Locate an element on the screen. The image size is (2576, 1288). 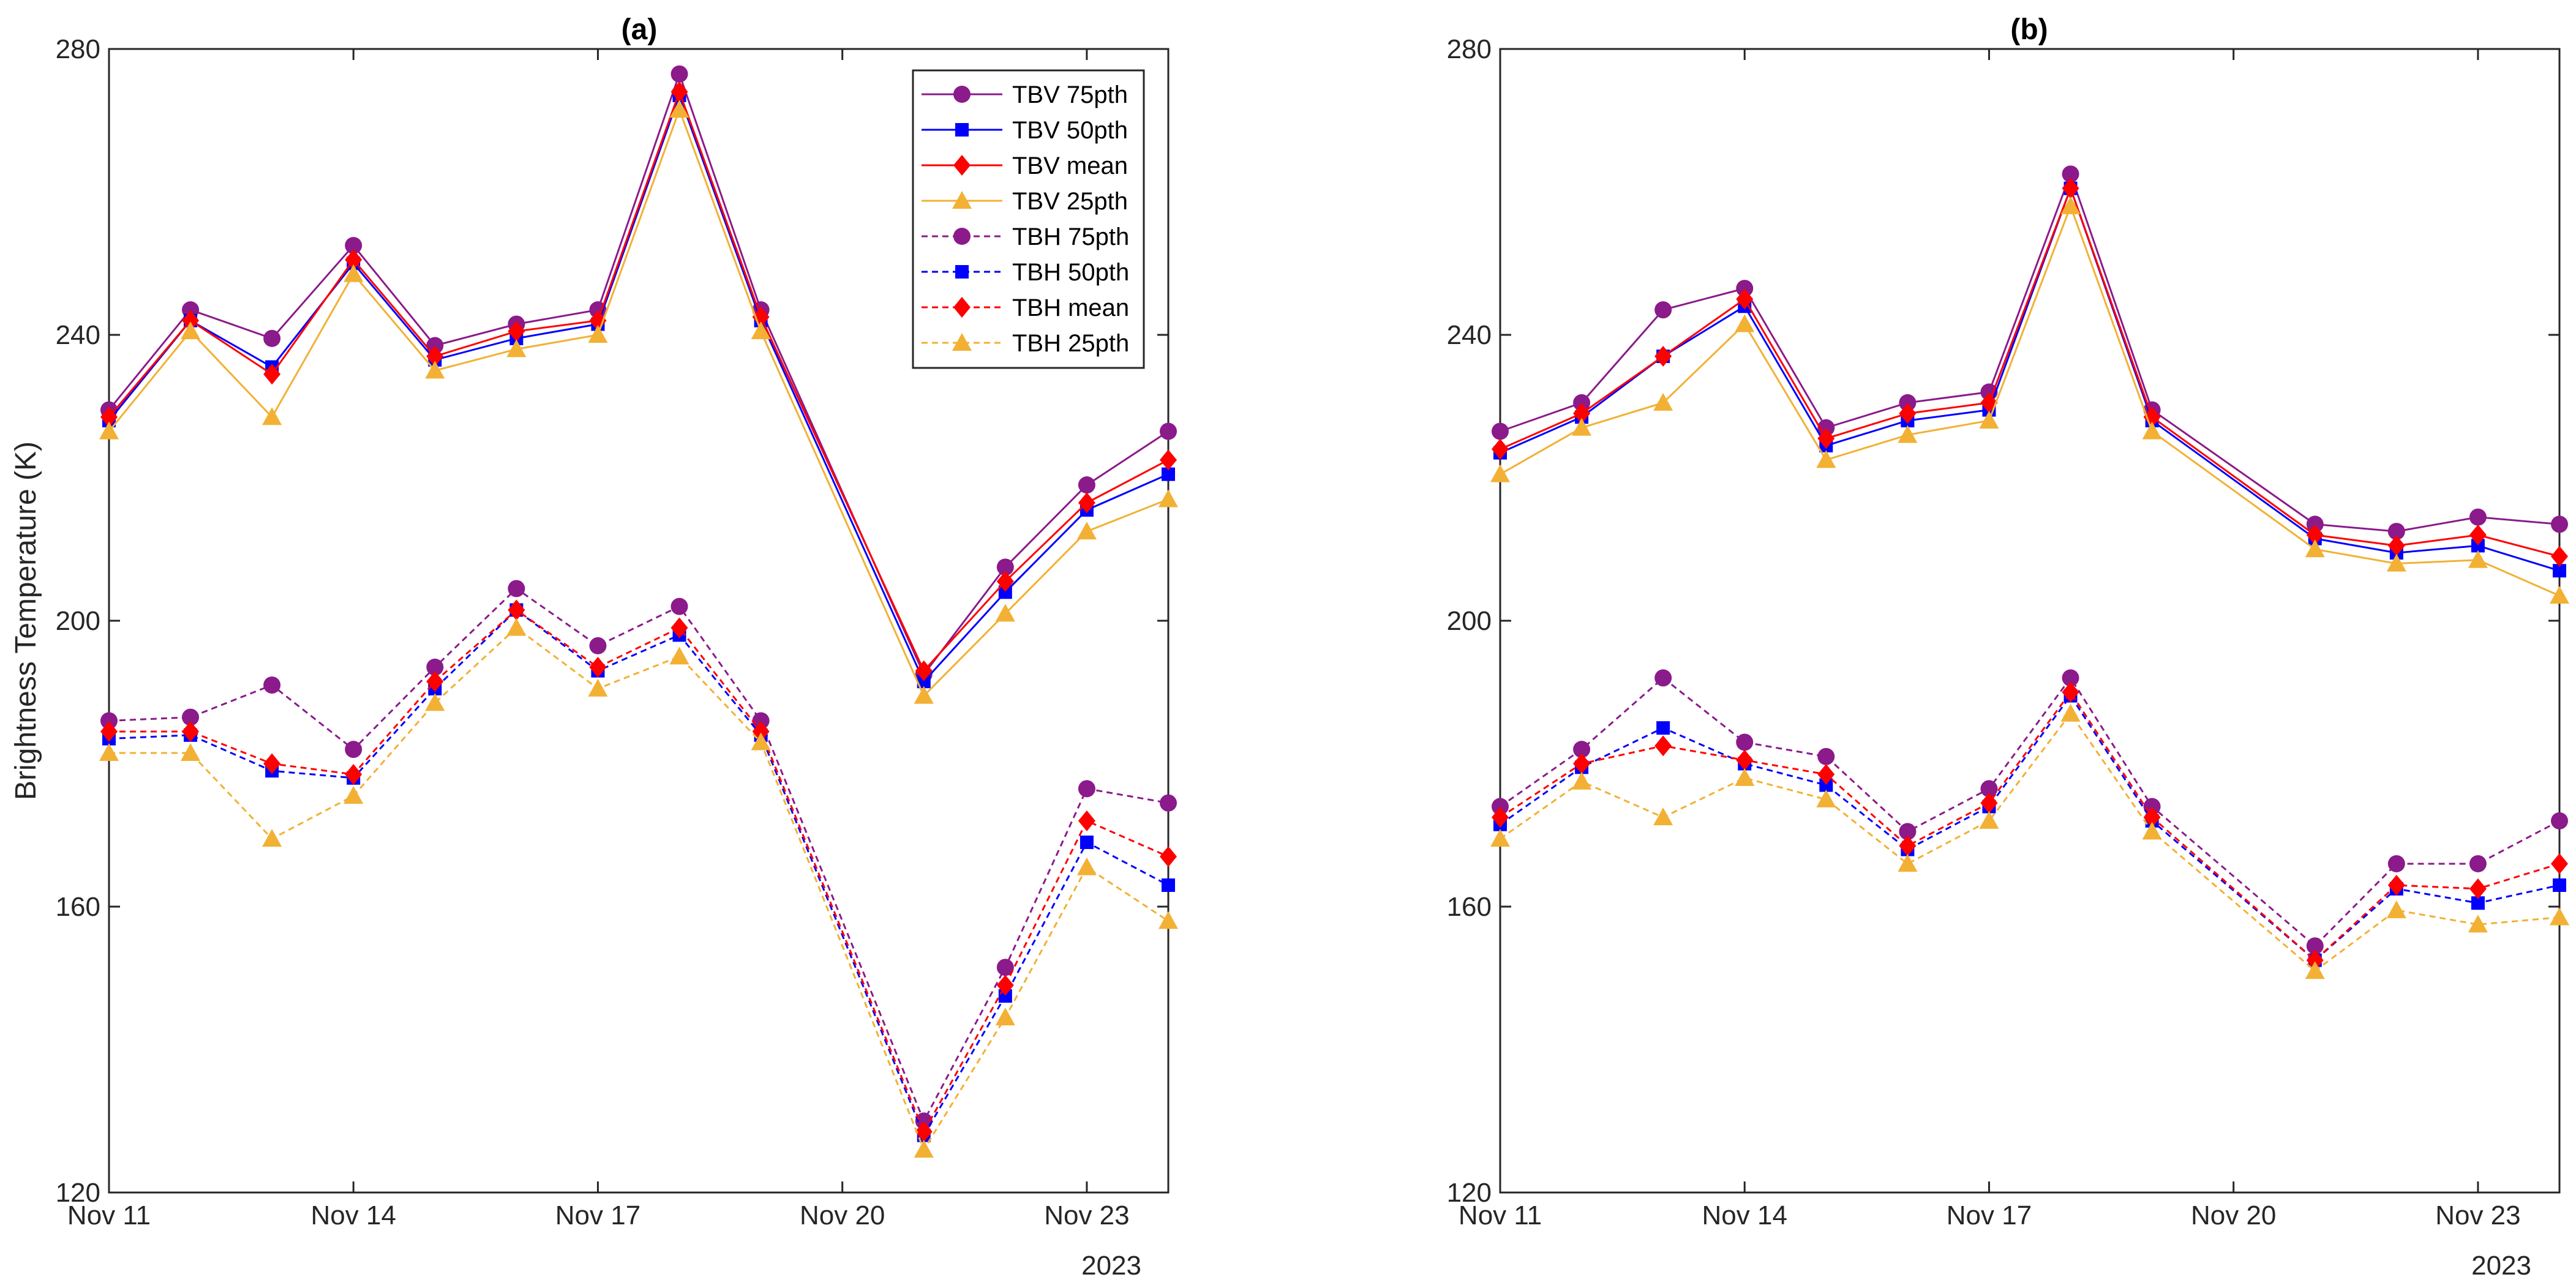
panel-a-x-tick-label: Nov 23 is located at coordinates (1086, 1215).